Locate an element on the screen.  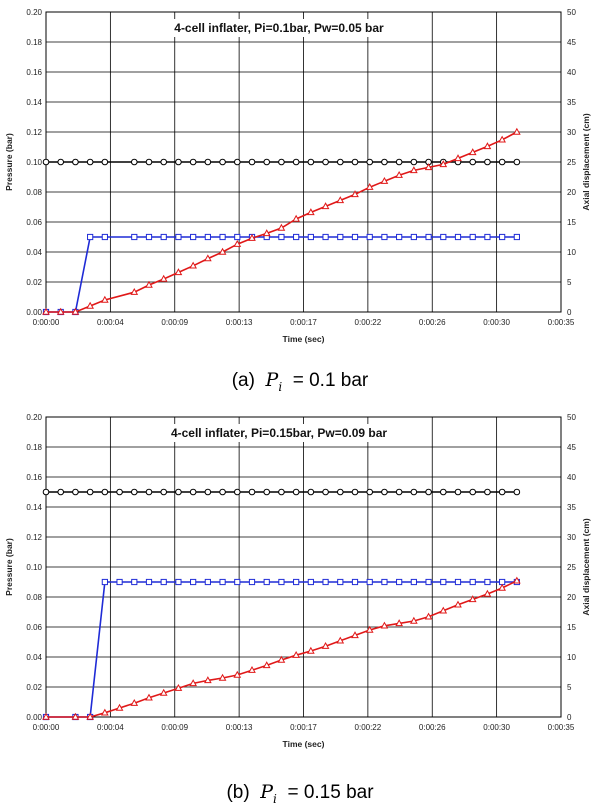
caption-a-symbol: P is located at coordinates (272, 380).